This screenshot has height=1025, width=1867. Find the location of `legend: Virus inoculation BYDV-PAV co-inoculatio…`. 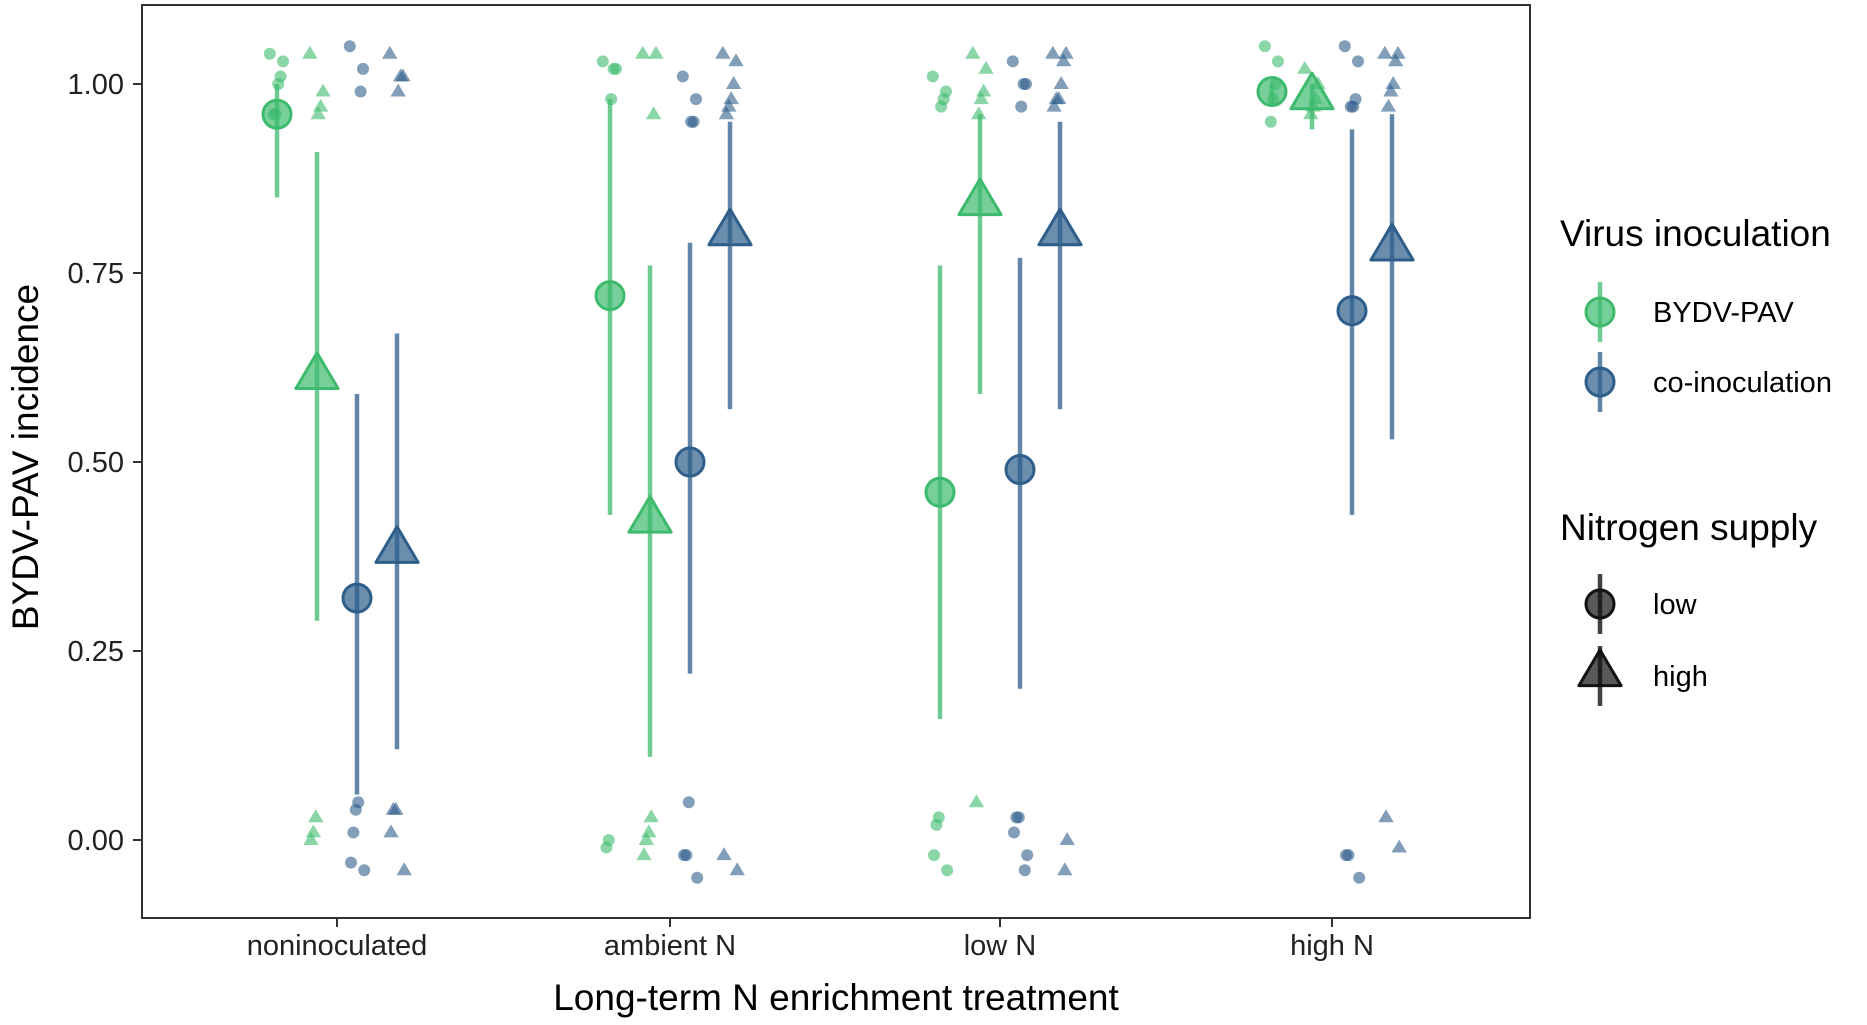

legend: Virus inoculation BYDV-PAV co-inoculatio… is located at coordinates (1696, 459).